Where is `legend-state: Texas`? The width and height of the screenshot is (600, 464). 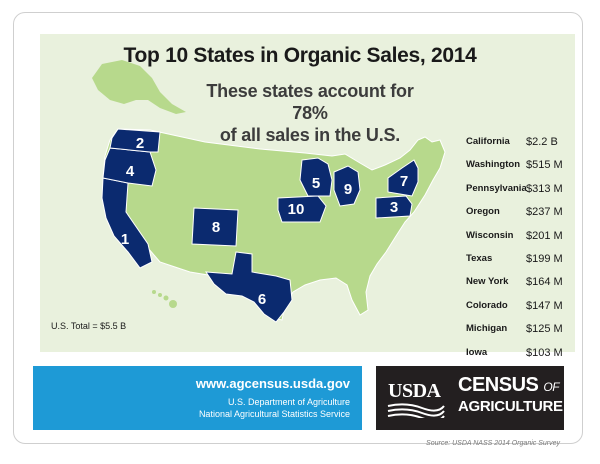
legend-state: Texas is located at coordinates (479, 258).